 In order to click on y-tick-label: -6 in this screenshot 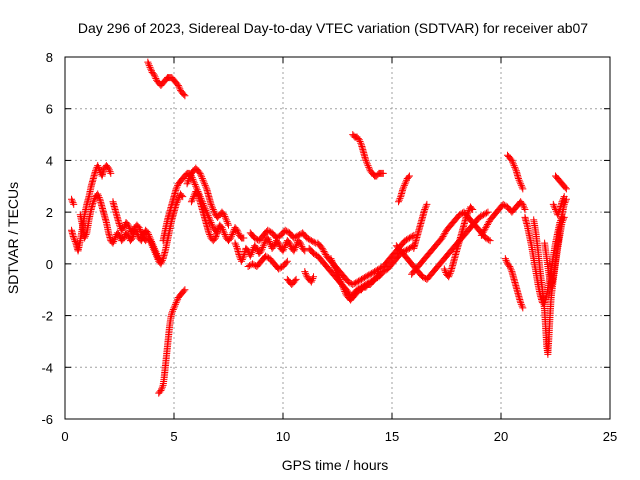, I will do `click(47, 419)`.